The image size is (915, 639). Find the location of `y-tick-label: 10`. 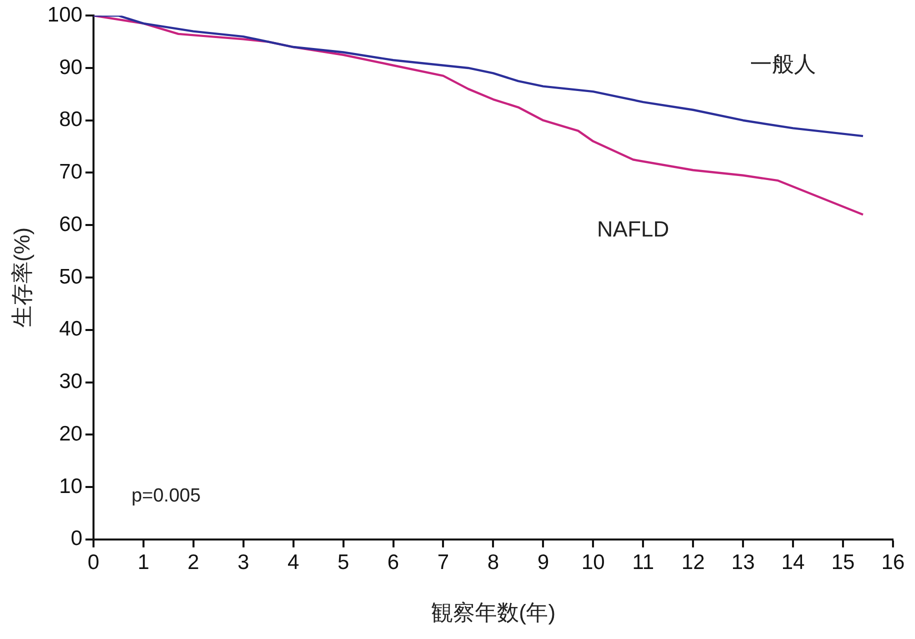

y-tick-label: 10 is located at coordinates (70, 486).